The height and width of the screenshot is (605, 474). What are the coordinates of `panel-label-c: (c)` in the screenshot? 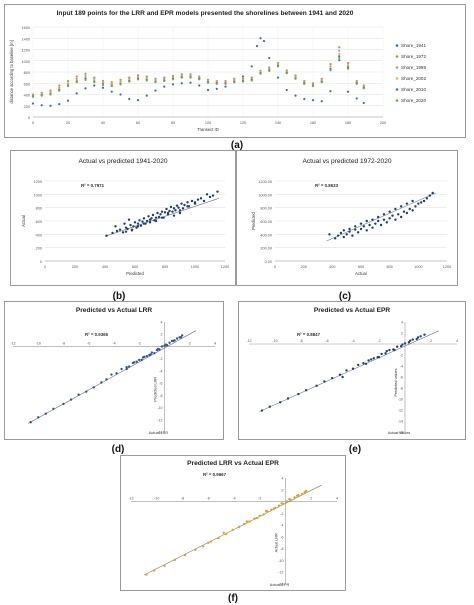 It's located at (345, 296).